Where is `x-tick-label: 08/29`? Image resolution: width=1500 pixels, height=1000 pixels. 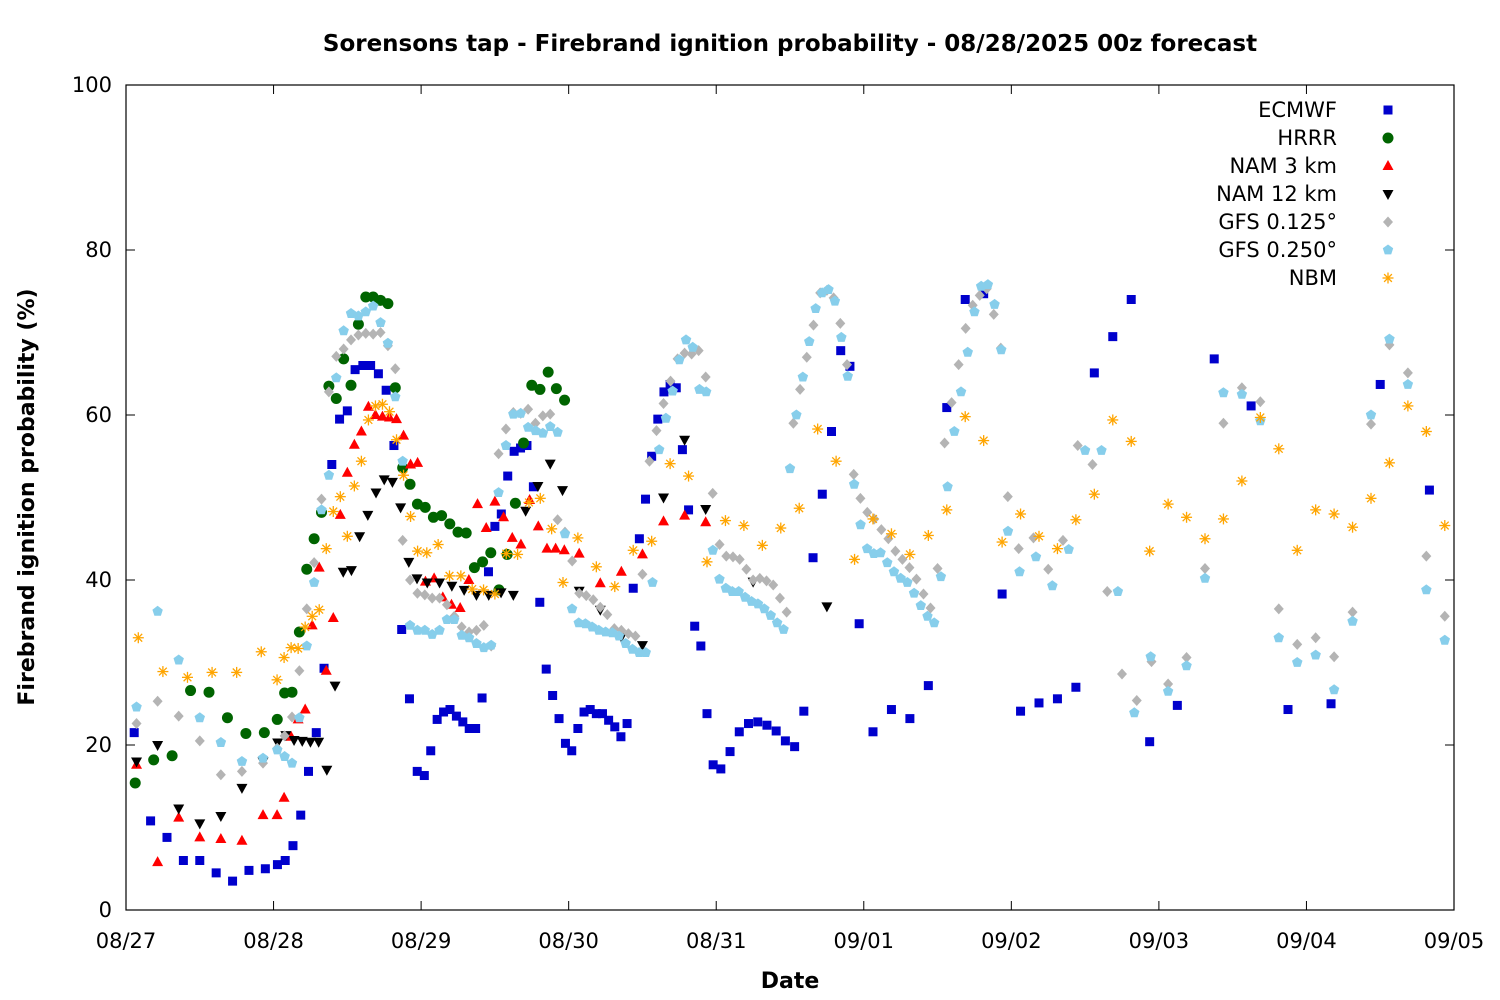 x-tick-label: 08/29 is located at coordinates (421, 941).